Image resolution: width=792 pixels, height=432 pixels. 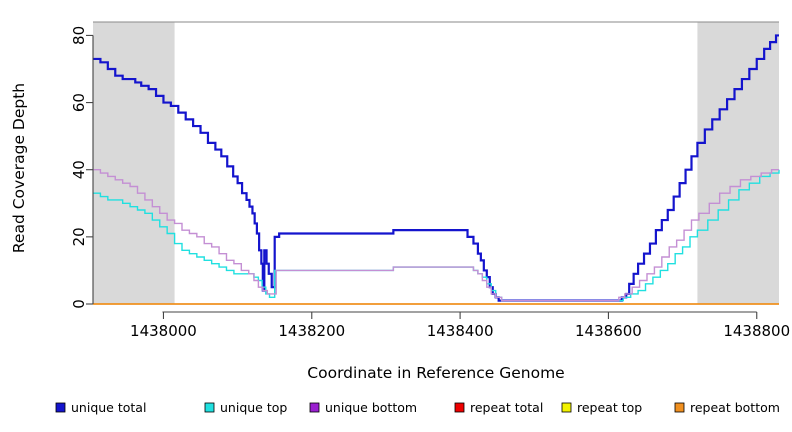 What do you see at coordinates (79, 236) in the screenshot?
I see `y-tick-label-1: 20` at bounding box center [79, 236].